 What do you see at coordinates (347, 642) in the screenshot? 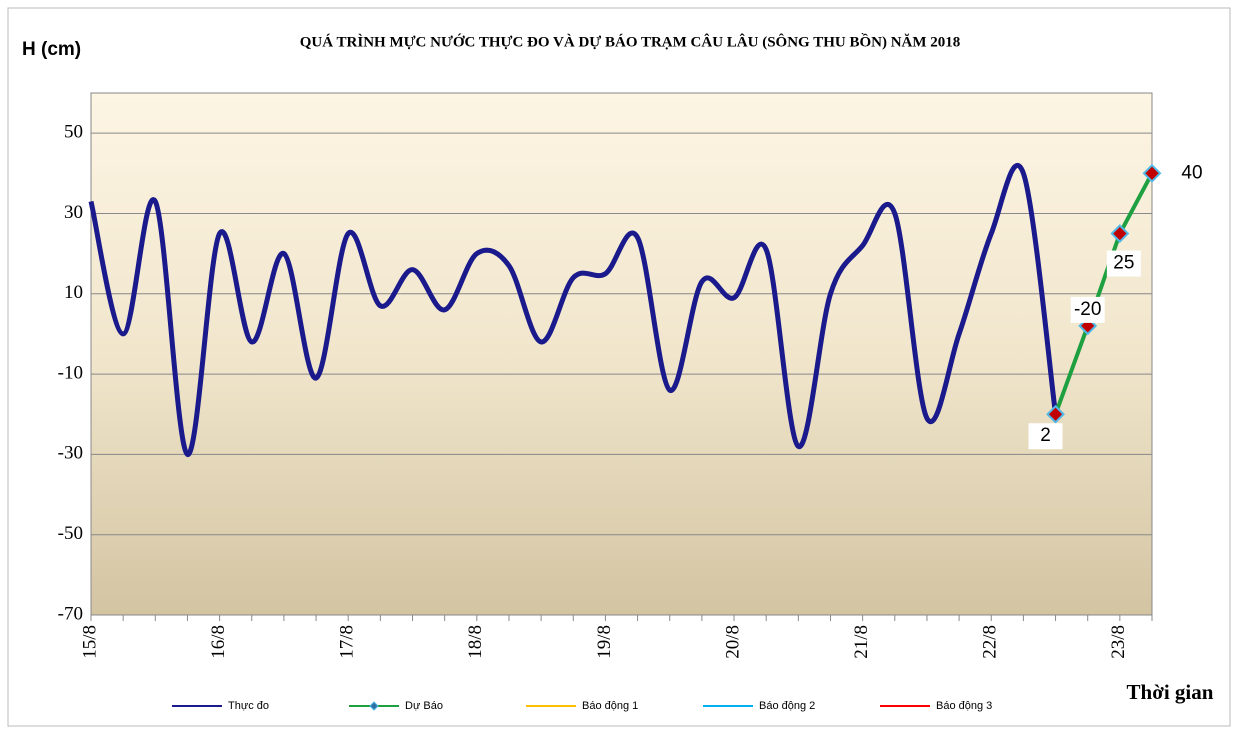
I see `x-tick-label: 17/8` at bounding box center [347, 642].